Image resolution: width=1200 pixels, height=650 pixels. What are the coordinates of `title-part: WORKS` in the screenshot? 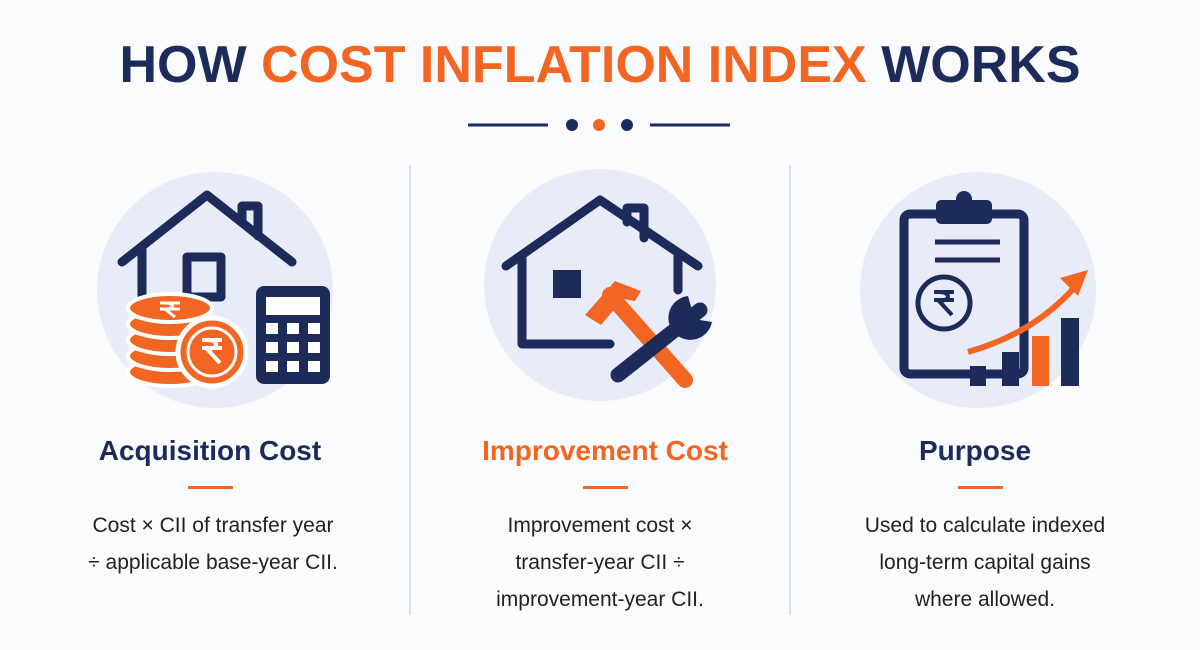 It's located at (980, 65).